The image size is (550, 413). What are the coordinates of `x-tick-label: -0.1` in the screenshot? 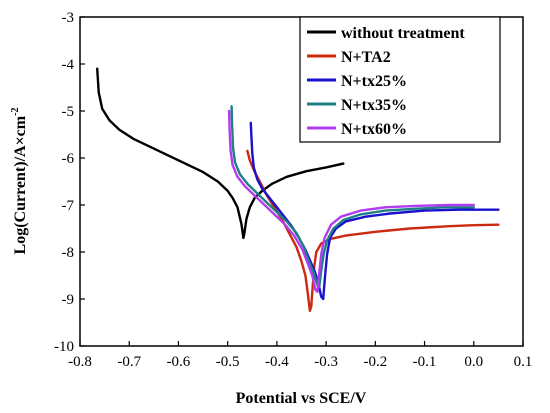 It's located at (425, 362).